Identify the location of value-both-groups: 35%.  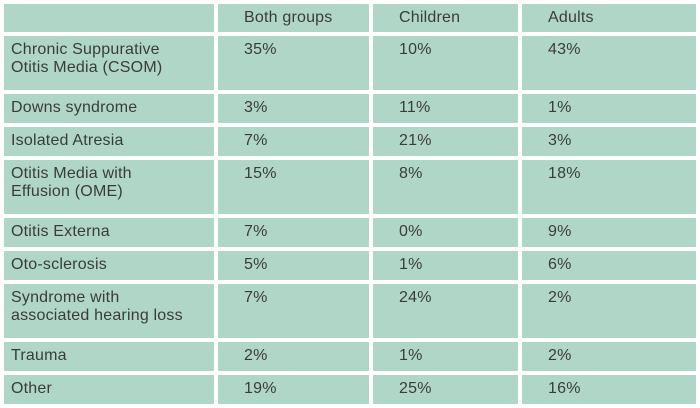
(293, 63).